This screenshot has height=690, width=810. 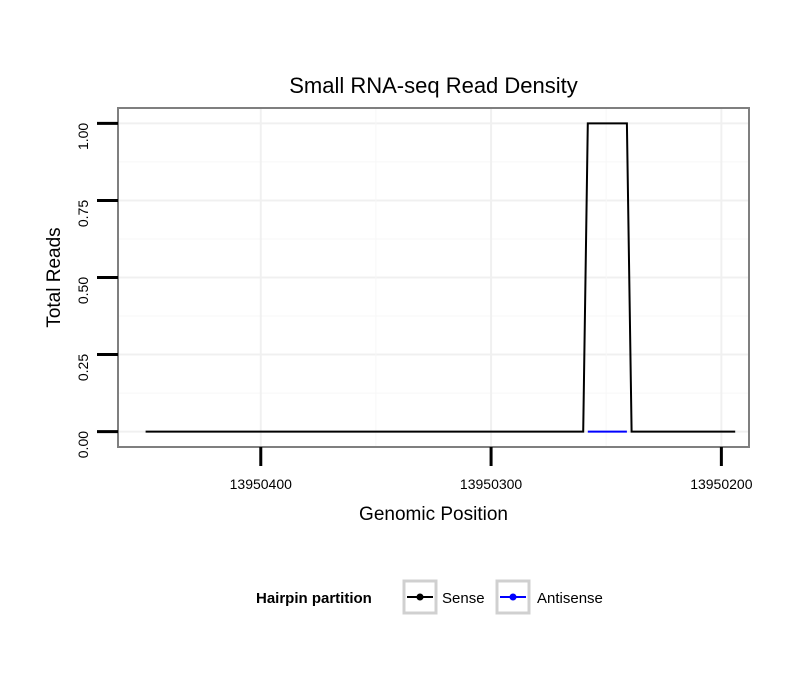 I want to click on x-tick-label: 13950300, so click(x=491, y=484).